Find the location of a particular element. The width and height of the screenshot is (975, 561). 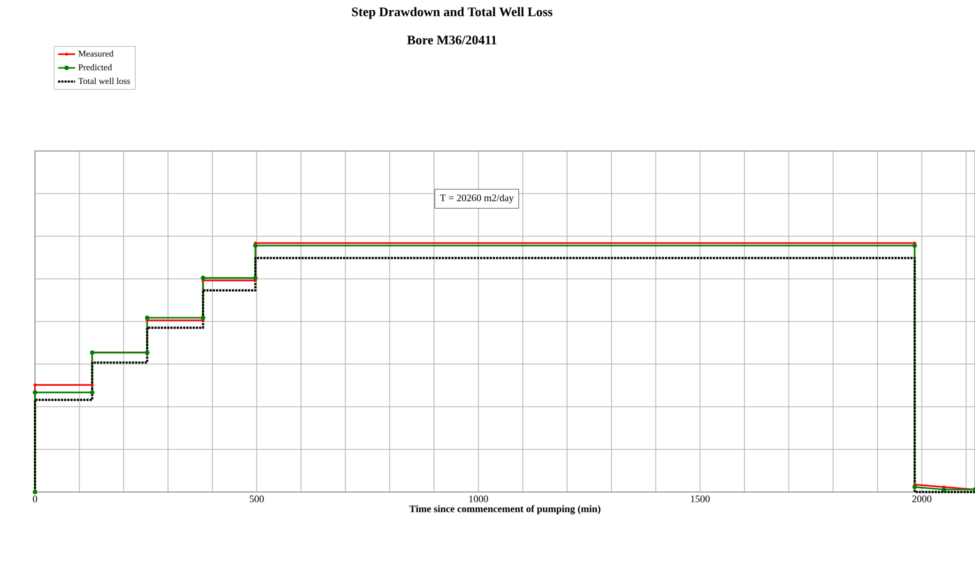

legend-label: Total well loss is located at coordinates (104, 81).